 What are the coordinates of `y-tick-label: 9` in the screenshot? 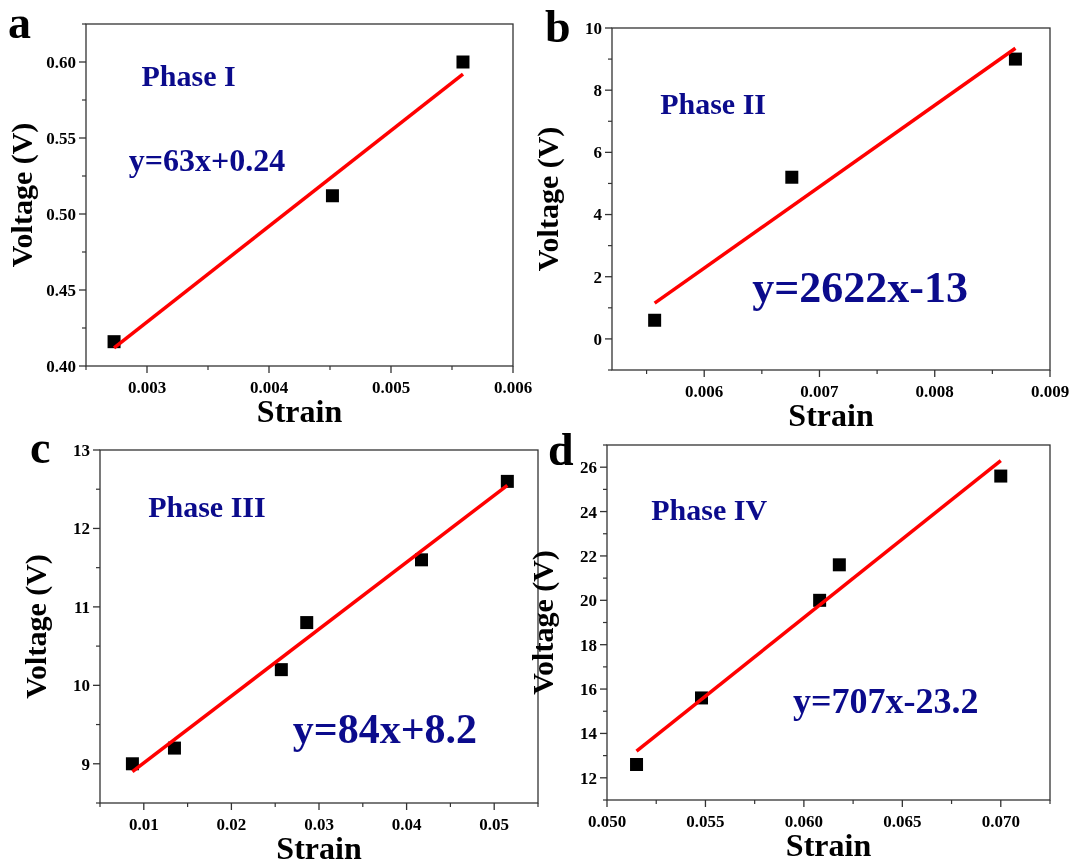 It's located at (85, 764).